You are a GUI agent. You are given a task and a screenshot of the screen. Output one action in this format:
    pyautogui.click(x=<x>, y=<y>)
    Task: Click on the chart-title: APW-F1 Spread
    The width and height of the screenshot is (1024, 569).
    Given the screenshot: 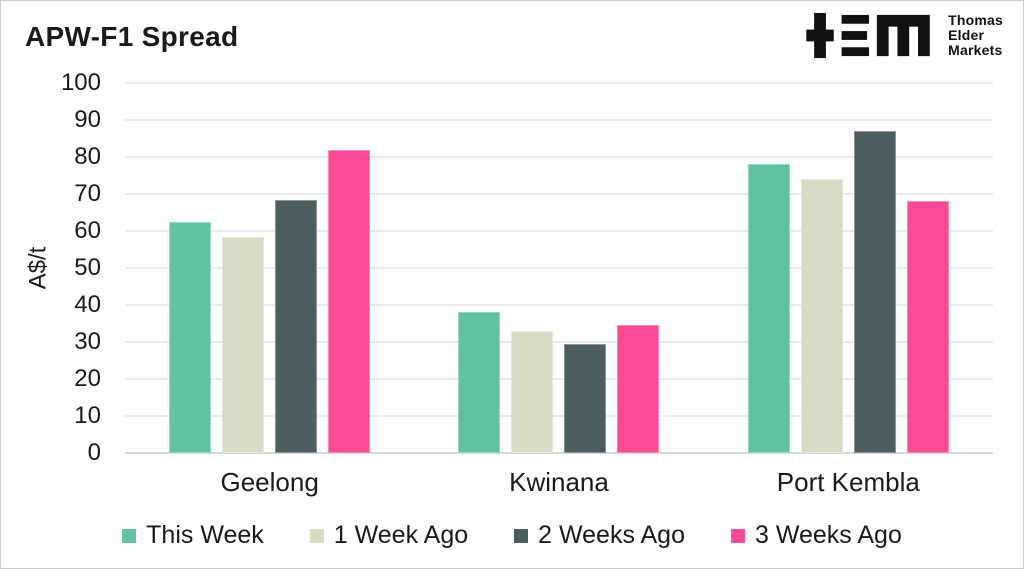 What is the action you would take?
    pyautogui.click(x=132, y=36)
    